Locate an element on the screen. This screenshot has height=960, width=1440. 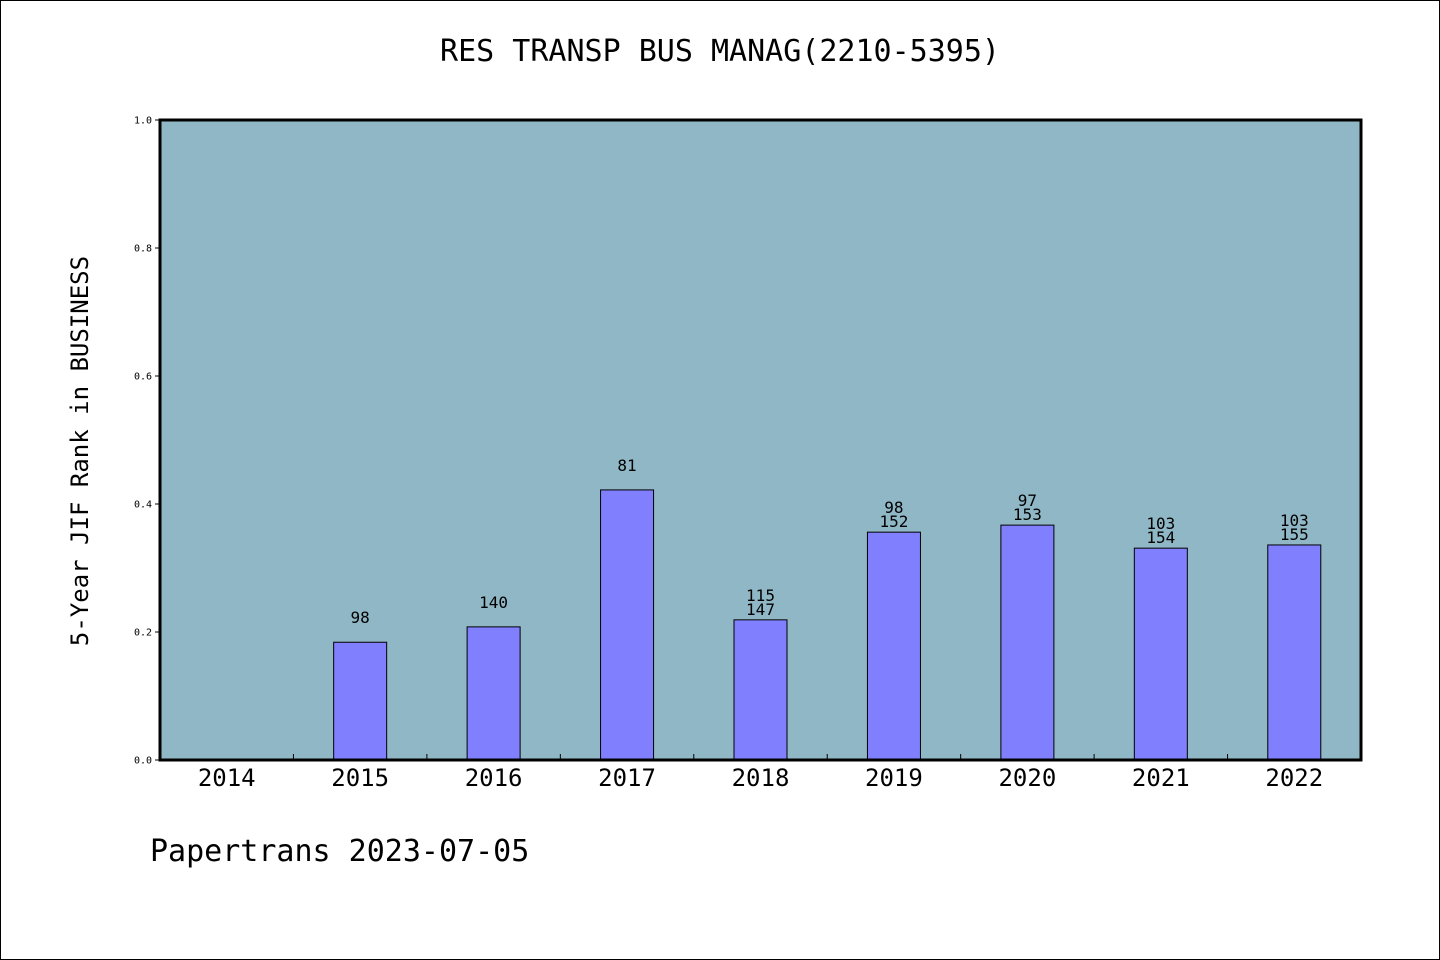
bar-value-label: 154 is located at coordinates (1160, 537).